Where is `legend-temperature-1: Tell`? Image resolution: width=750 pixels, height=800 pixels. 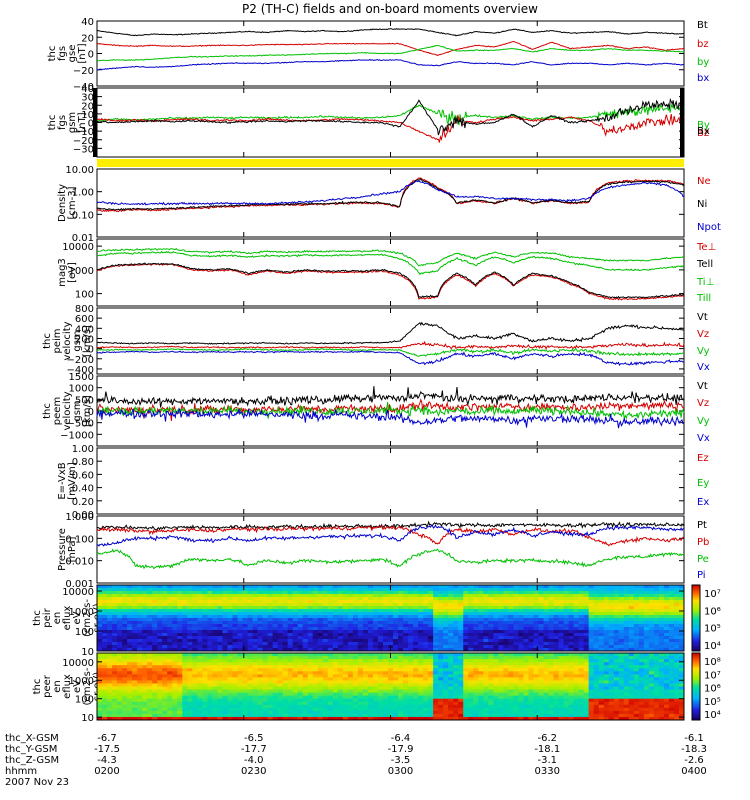
legend-temperature-1: Tell is located at coordinates (704, 264).